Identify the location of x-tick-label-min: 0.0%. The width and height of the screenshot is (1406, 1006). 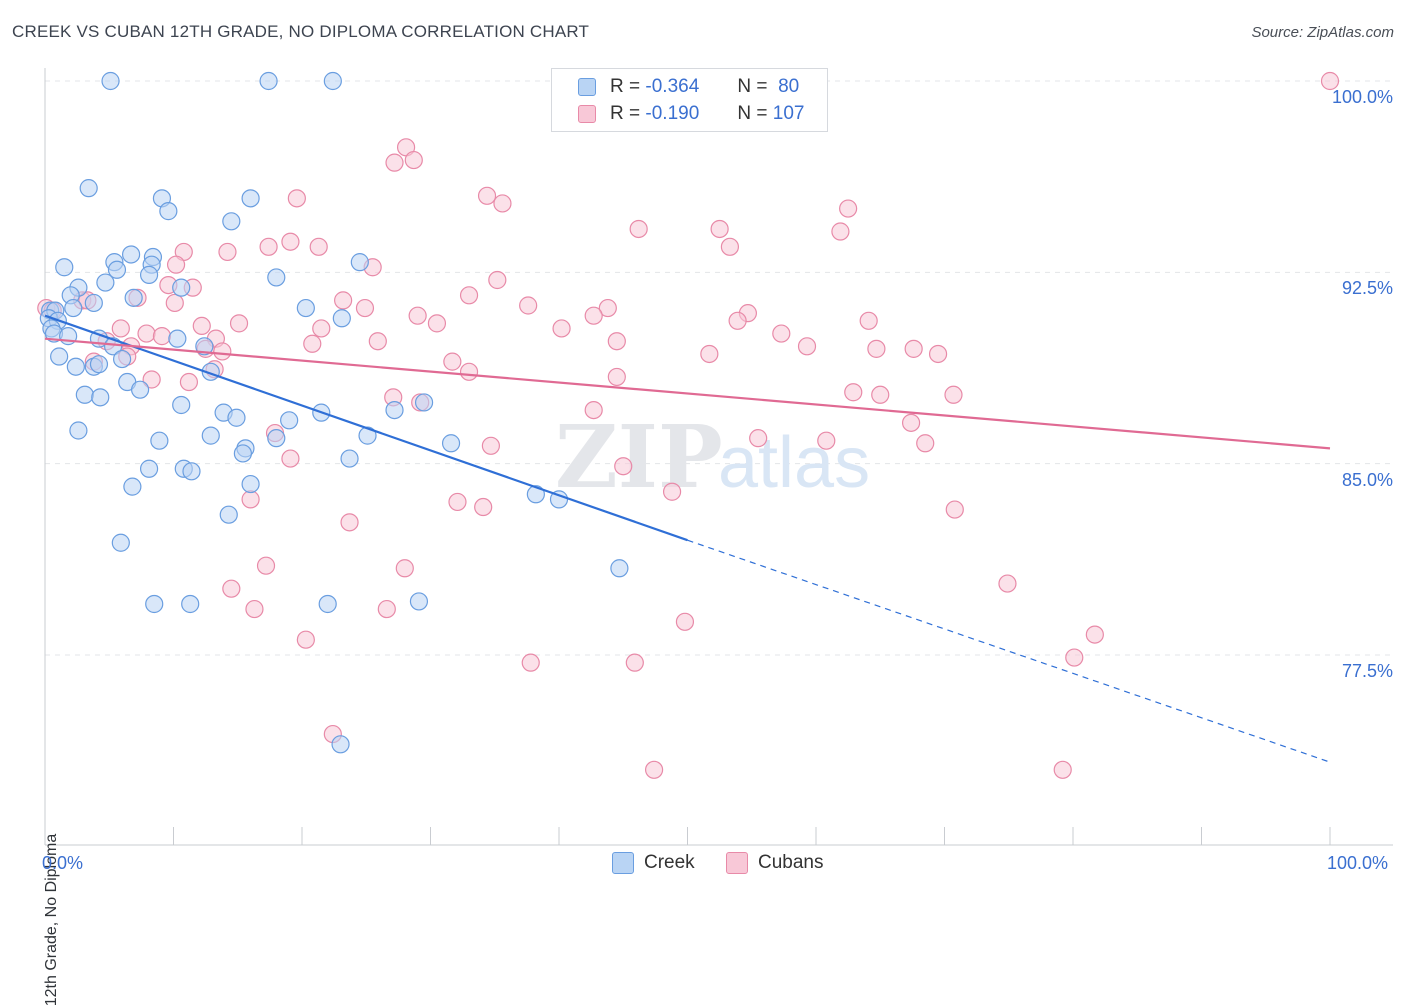
(63, 863).